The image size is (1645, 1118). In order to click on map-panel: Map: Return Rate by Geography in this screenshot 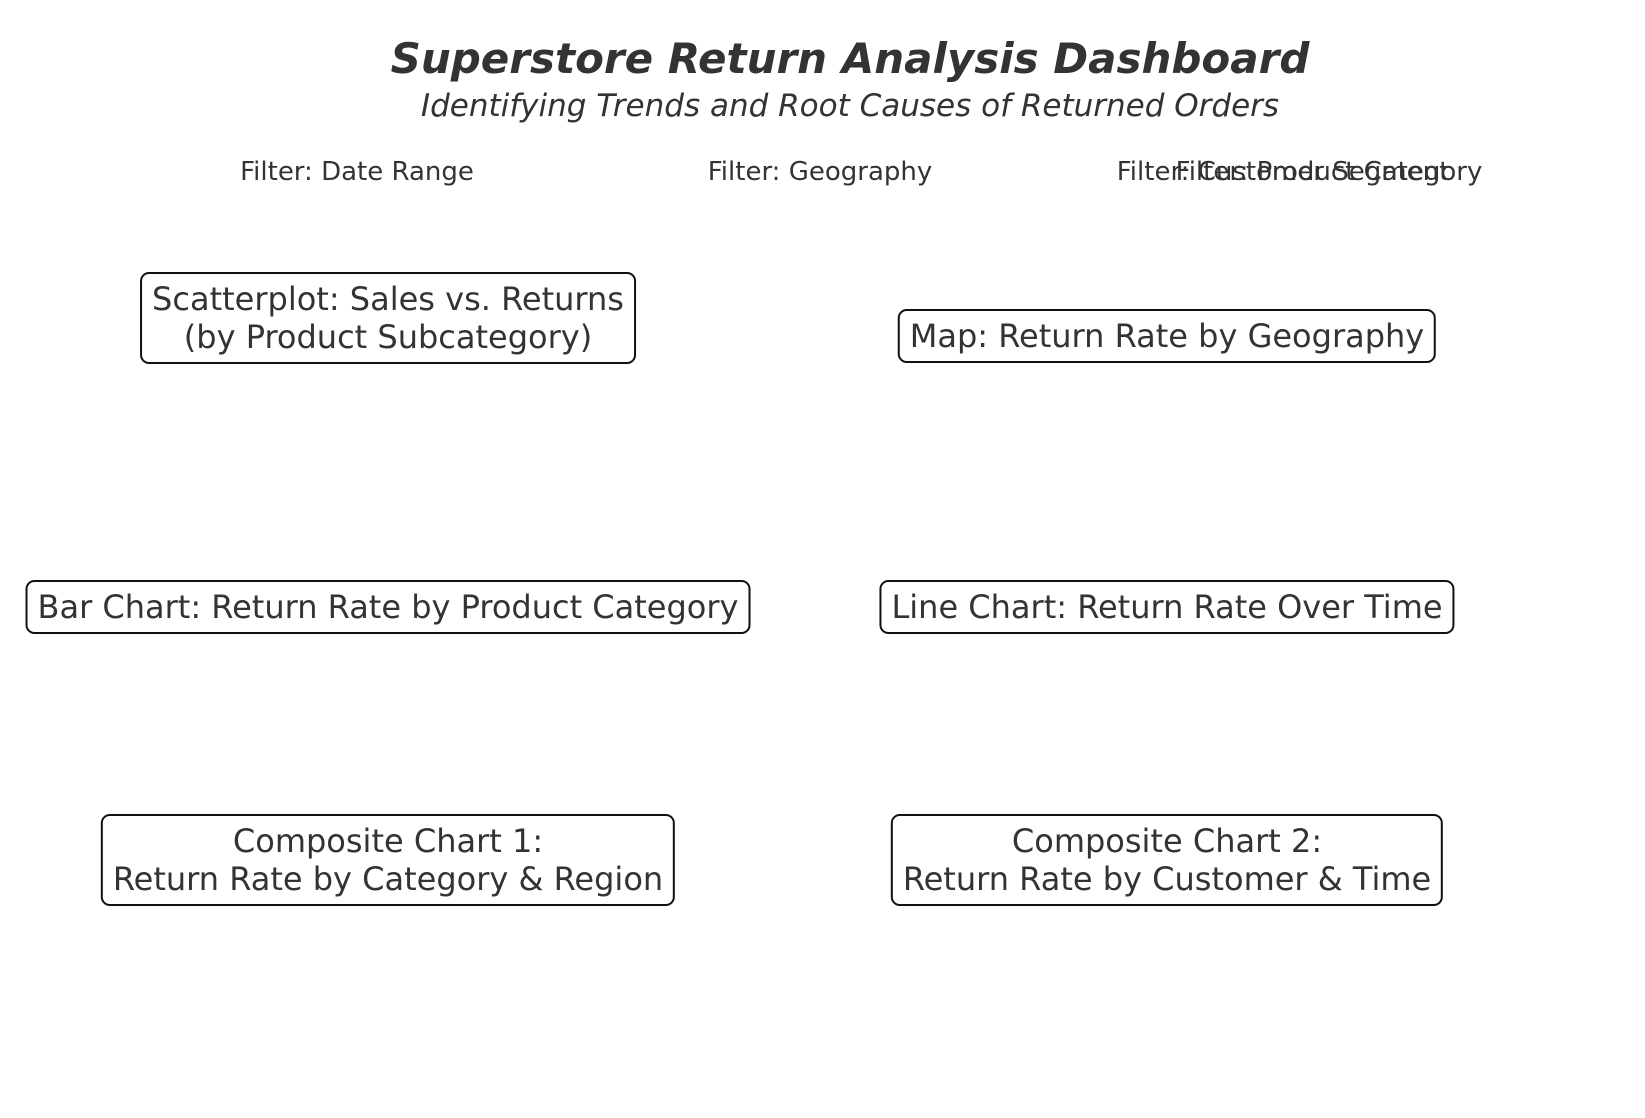, I will do `click(1167, 336)`.